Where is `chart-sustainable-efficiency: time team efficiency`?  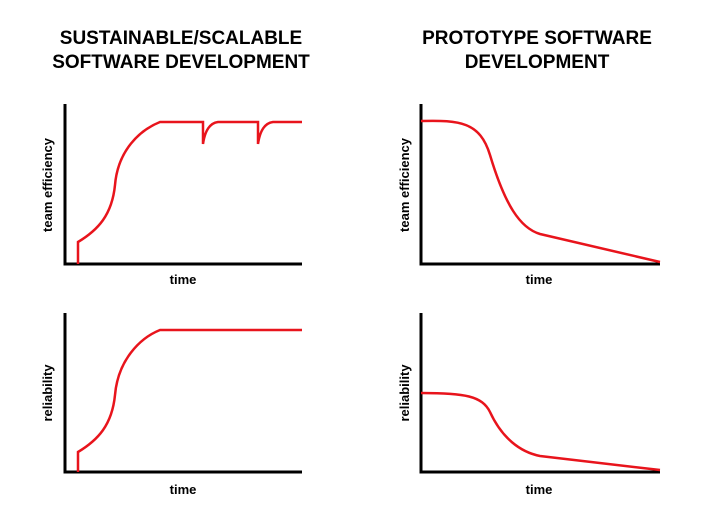 chart-sustainable-efficiency: time team efficiency is located at coordinates (171, 195).